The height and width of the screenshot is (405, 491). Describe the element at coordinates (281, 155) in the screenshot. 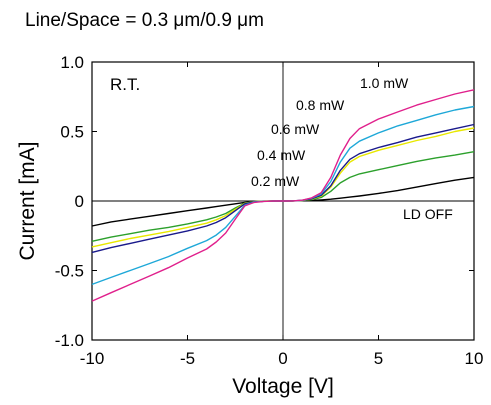

I see `annotation-0-4mw: 0.4 mW` at that location.